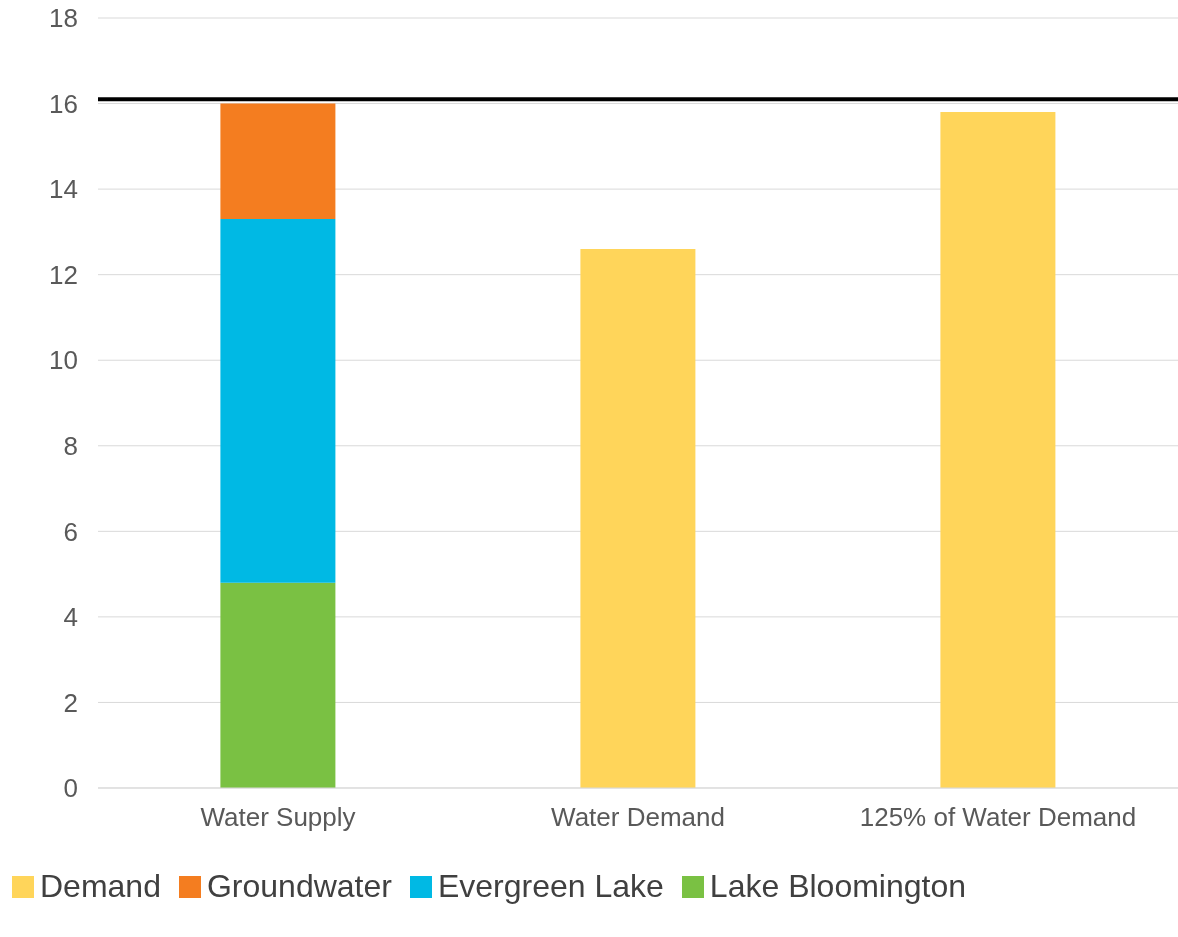  What do you see at coordinates (298, 886) in the screenshot?
I see `legend-label: Groundwater` at bounding box center [298, 886].